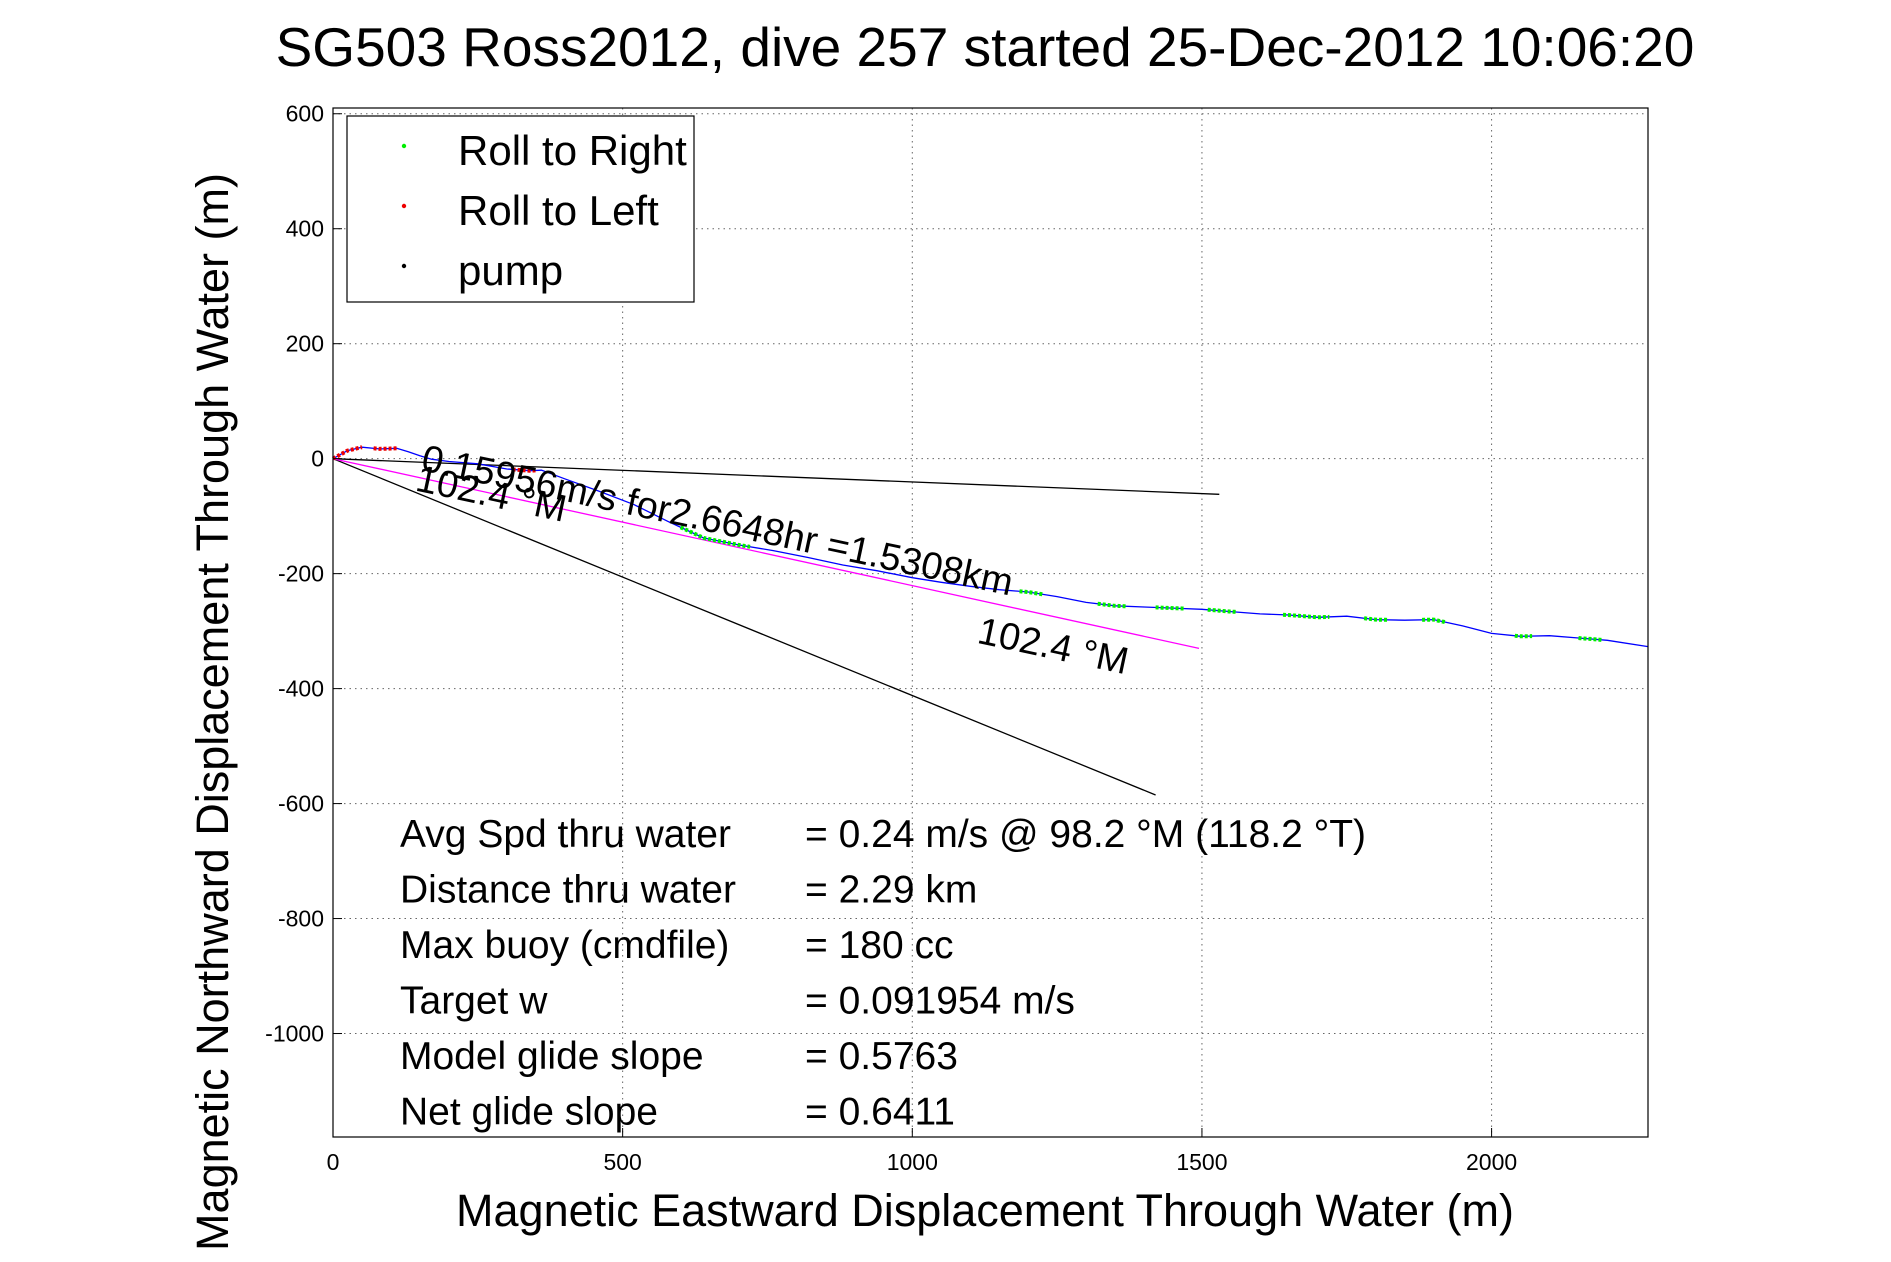  Describe the element at coordinates (1491, 1162) in the screenshot. I see `x-tick-label: 2000` at that location.